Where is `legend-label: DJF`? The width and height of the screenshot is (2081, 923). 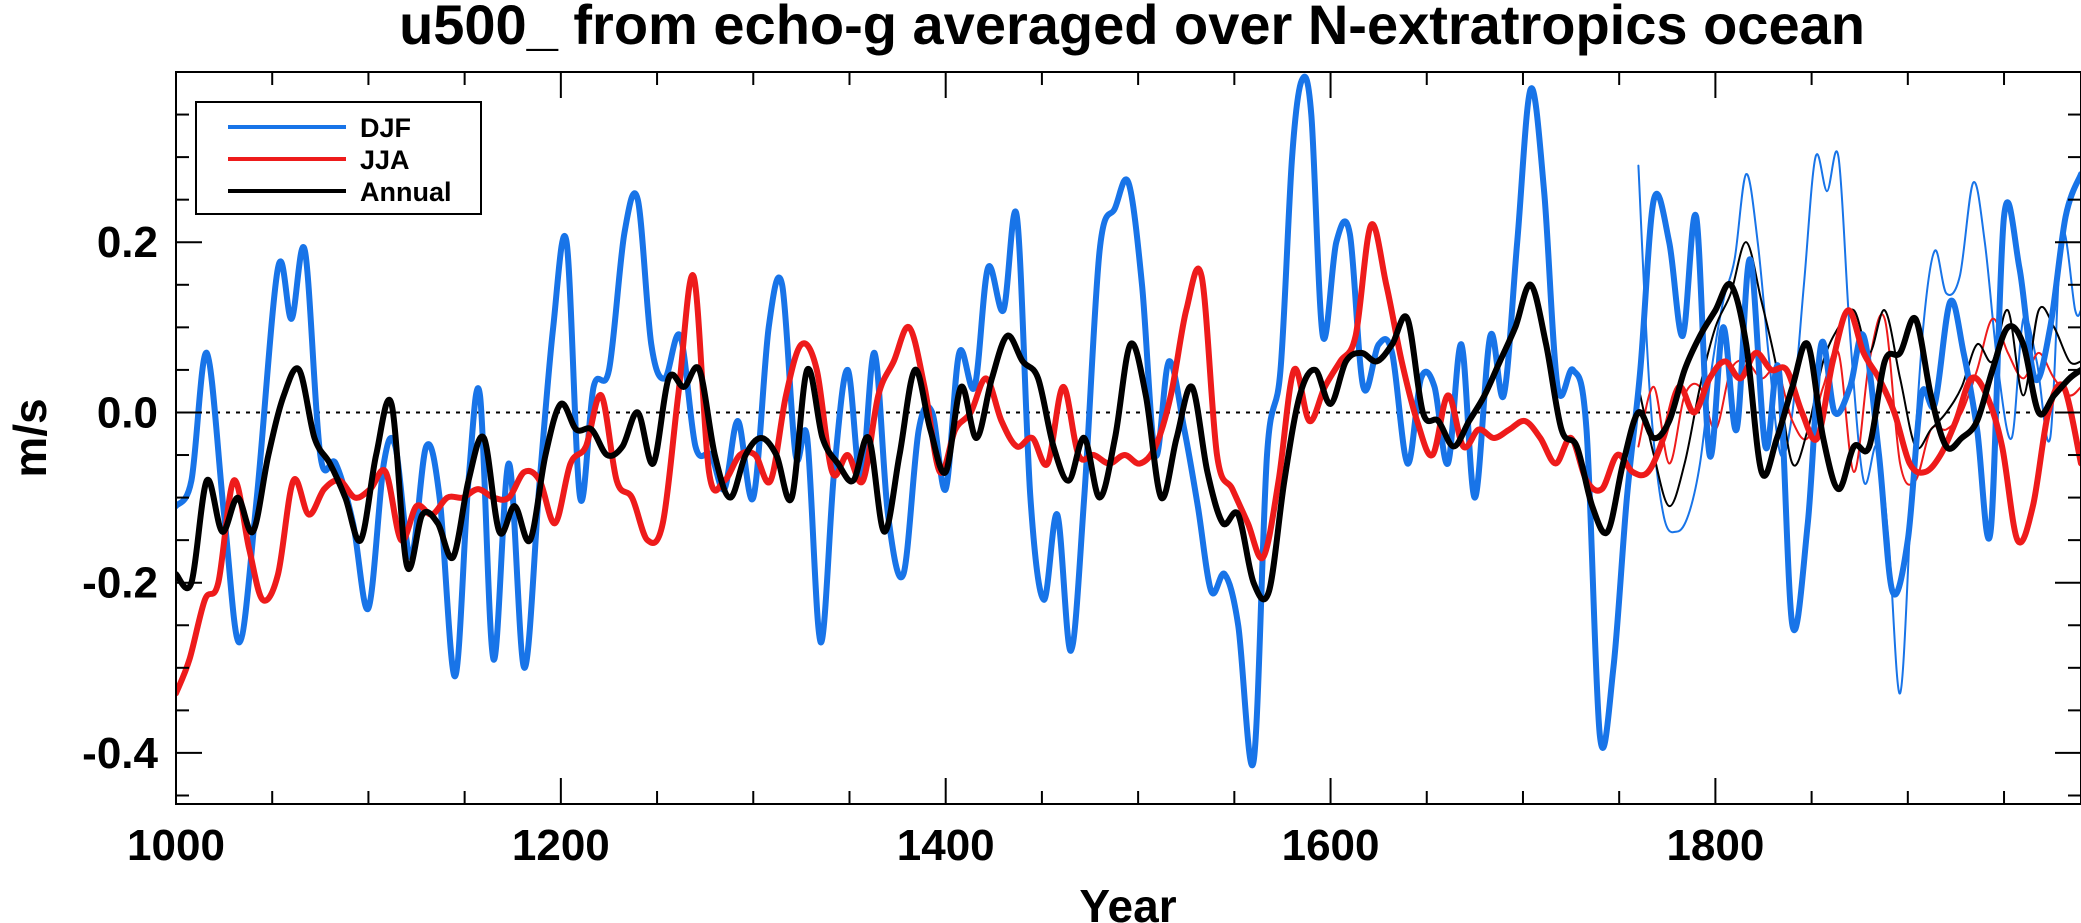 legend-label: DJF is located at coordinates (385, 128).